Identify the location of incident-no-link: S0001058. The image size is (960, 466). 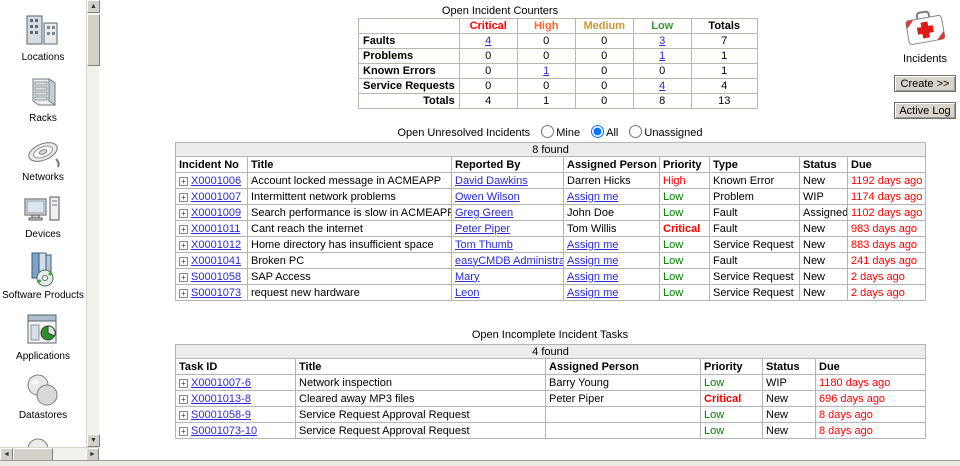
(216, 276).